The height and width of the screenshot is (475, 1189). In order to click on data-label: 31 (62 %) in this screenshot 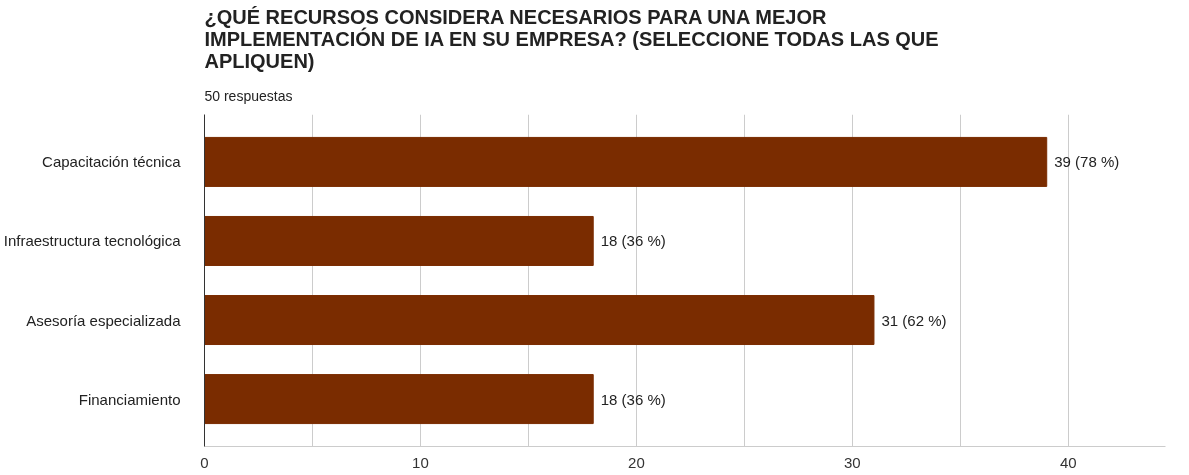, I will do `click(914, 320)`.